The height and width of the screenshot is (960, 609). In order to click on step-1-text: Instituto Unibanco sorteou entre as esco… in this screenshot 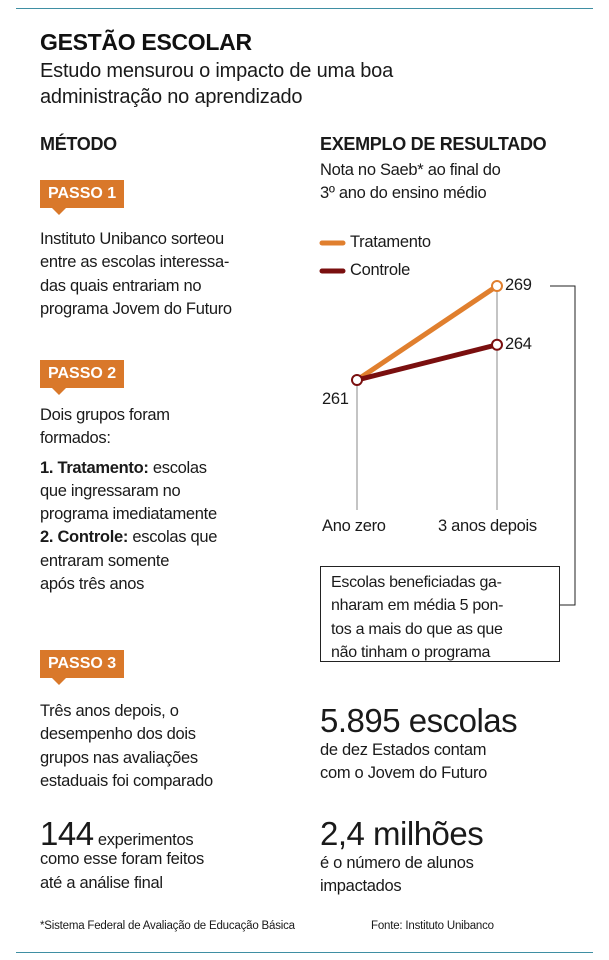, I will do `click(136, 274)`.